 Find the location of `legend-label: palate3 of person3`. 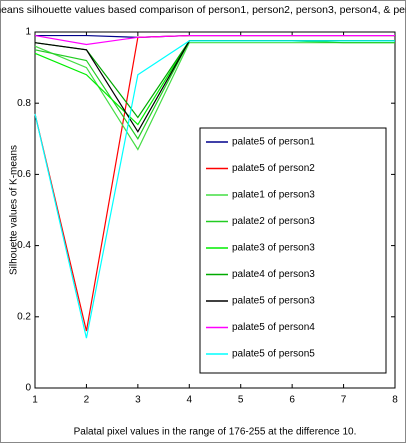

legend-label: palate3 of person3 is located at coordinates (273, 248).